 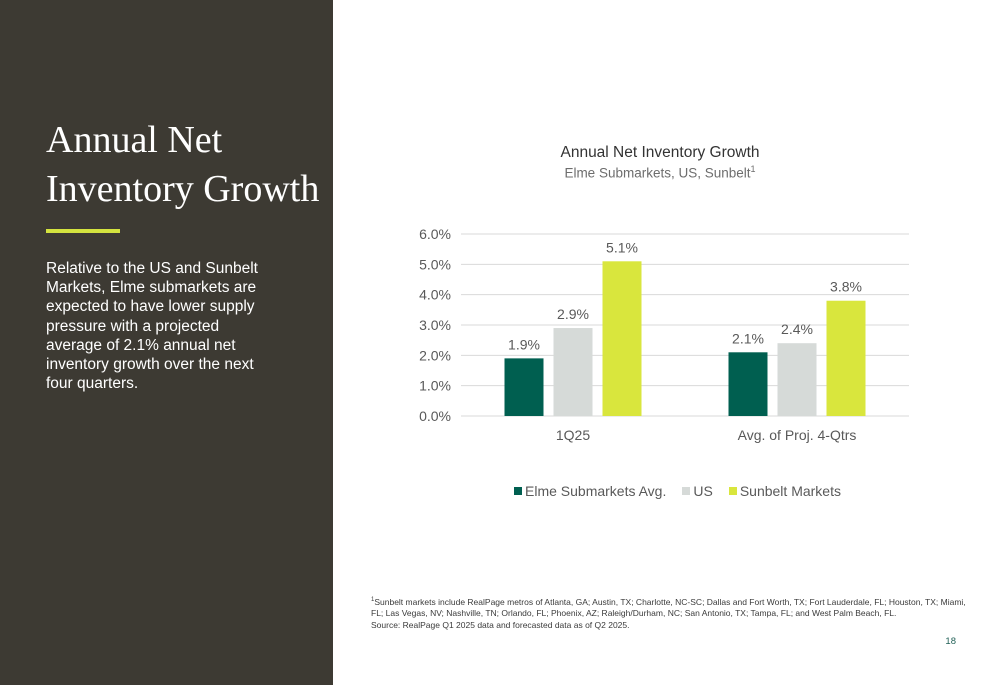 What do you see at coordinates (373, 600) in the screenshot?
I see `footnote-marker: 1` at bounding box center [373, 600].